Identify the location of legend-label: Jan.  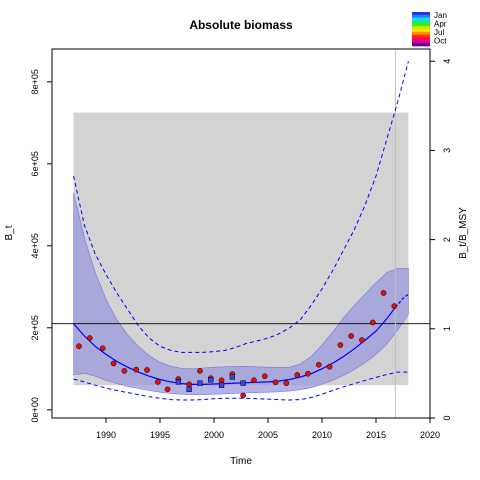
(440, 15).